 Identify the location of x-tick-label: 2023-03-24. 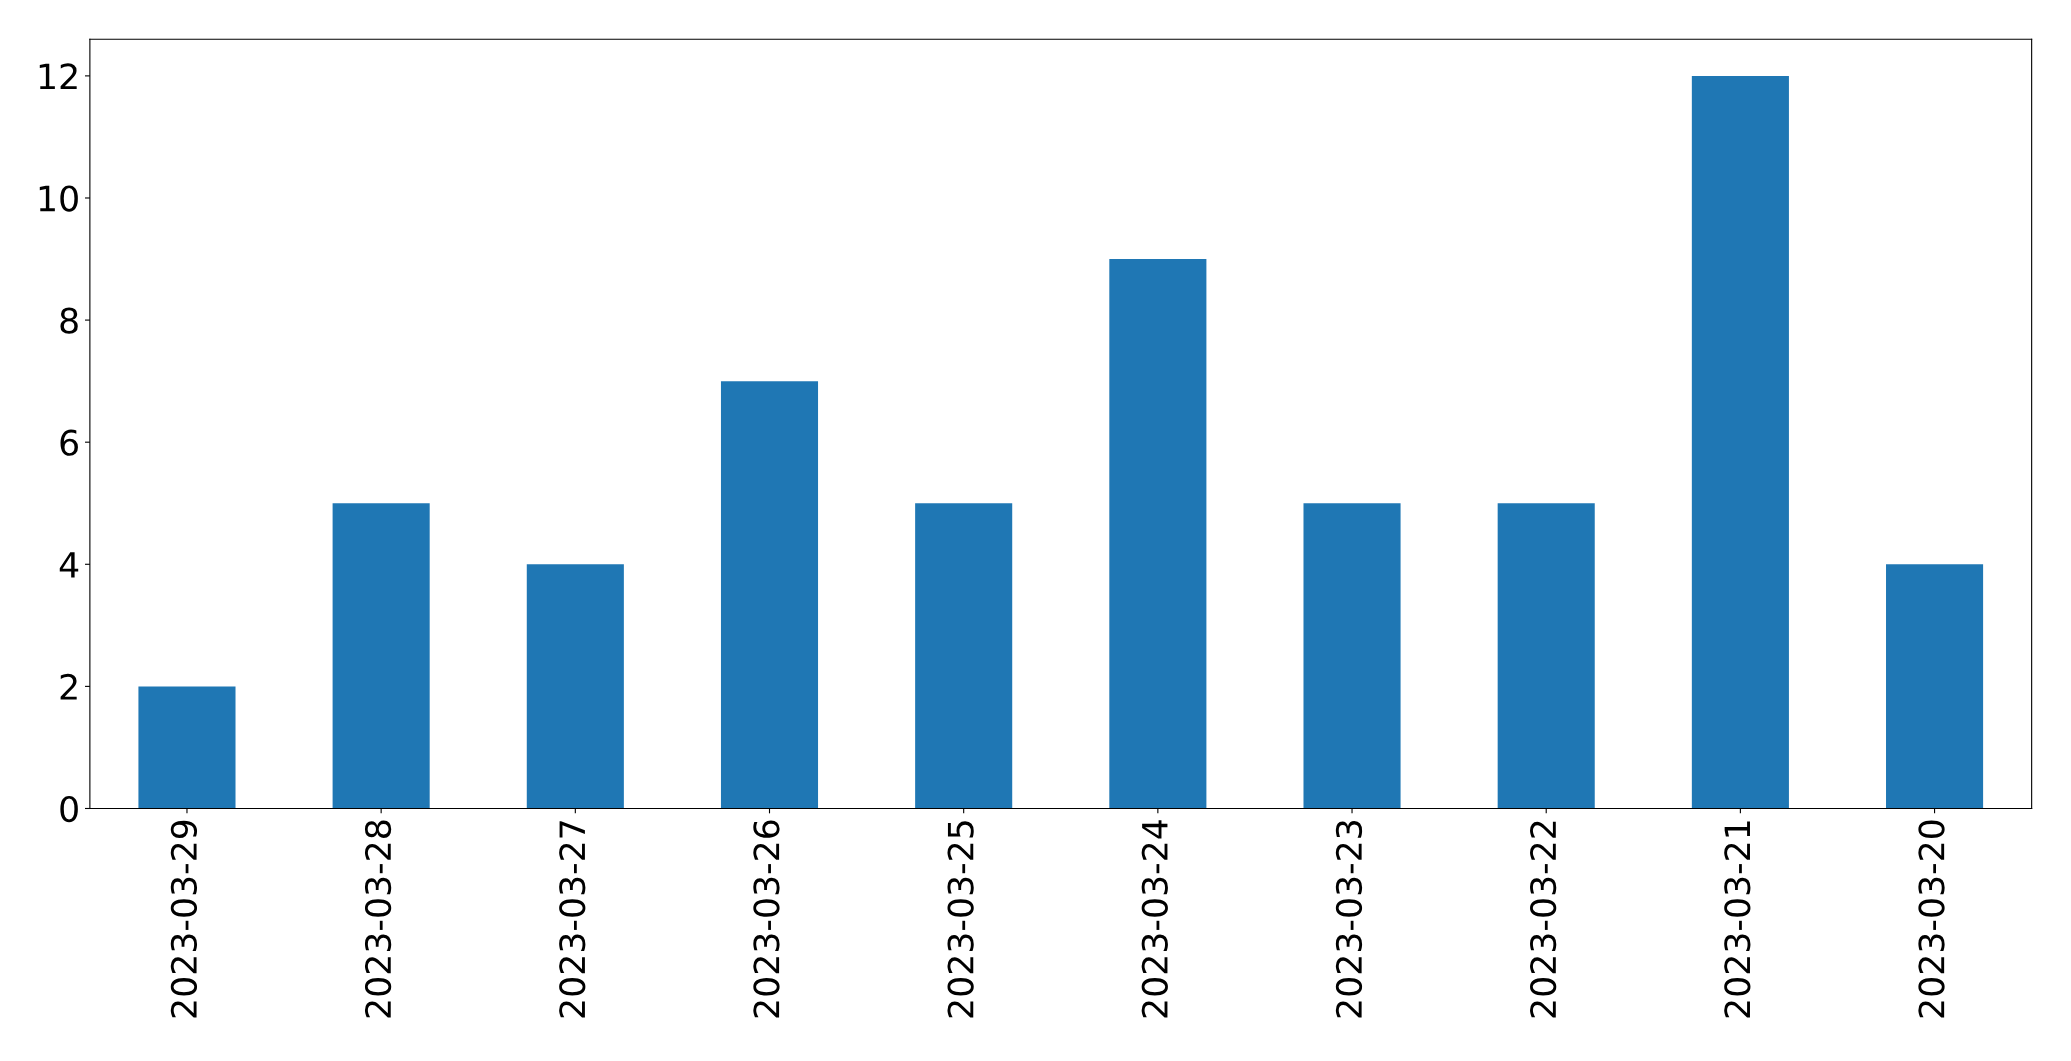
(1154, 919).